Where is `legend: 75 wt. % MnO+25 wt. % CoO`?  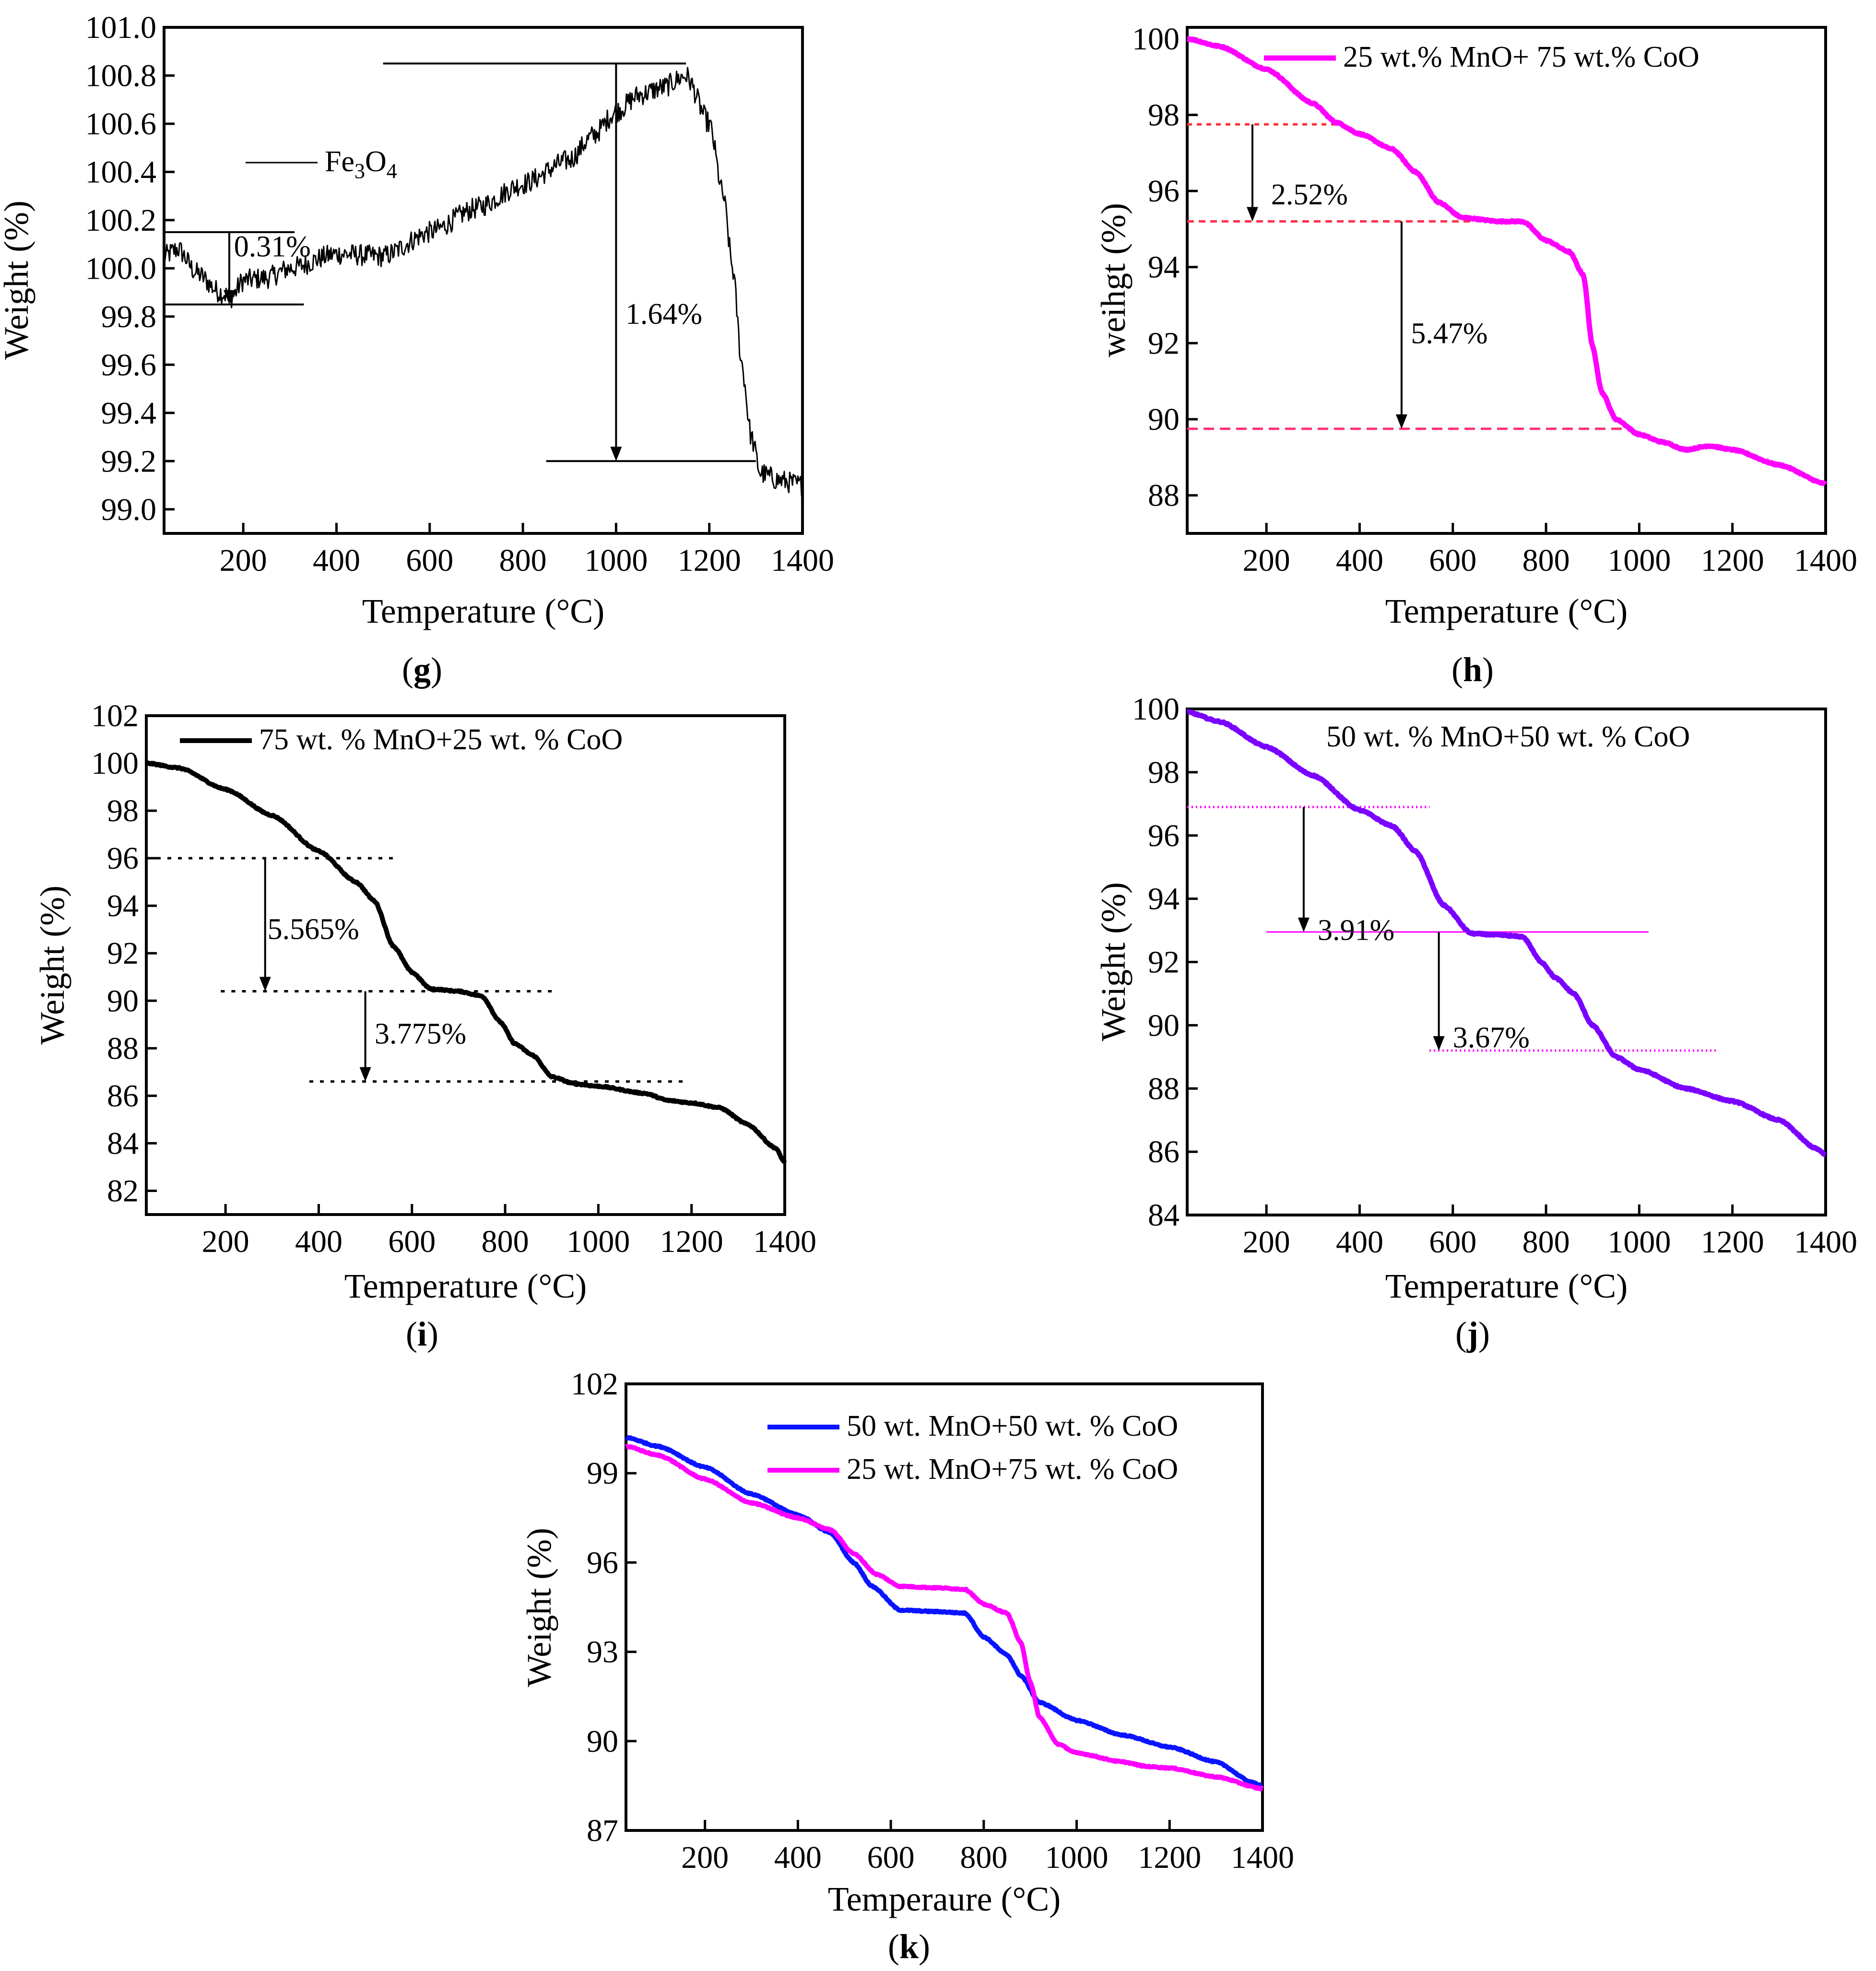 legend: 75 wt. % MnO+25 wt. % CoO is located at coordinates (401, 739).